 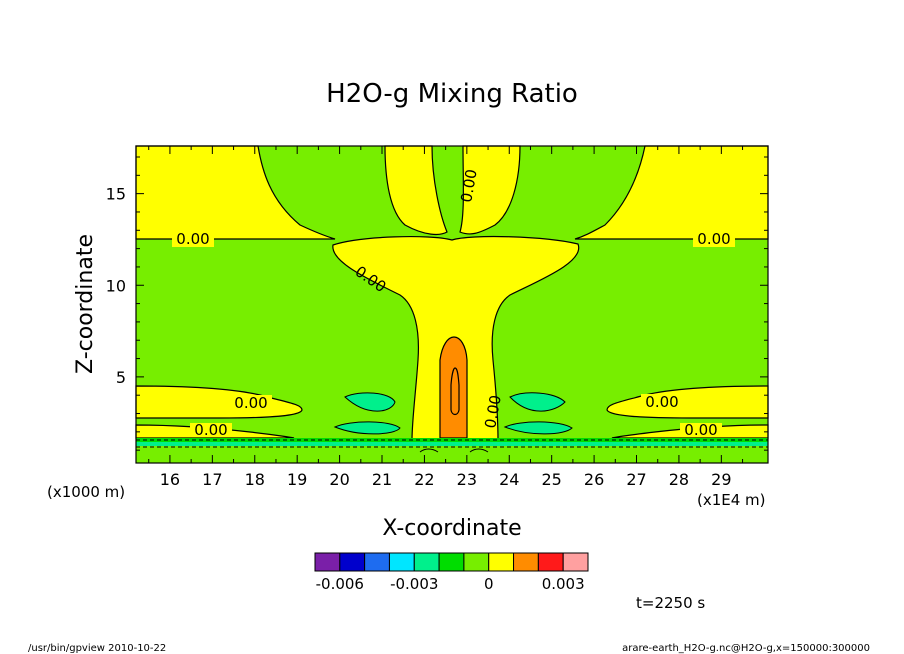 What do you see at coordinates (731, 500) in the screenshot?
I see `x-axis-unit: (x1E4 m)` at bounding box center [731, 500].